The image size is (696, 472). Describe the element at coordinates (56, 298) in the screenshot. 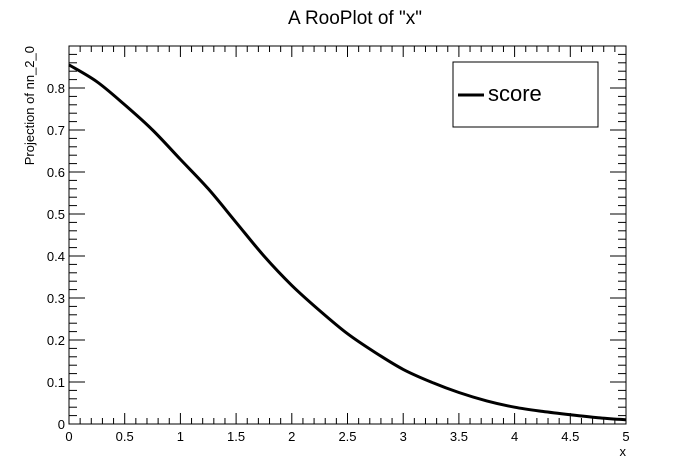

I see `y-tick-label: 0.3` at that location.